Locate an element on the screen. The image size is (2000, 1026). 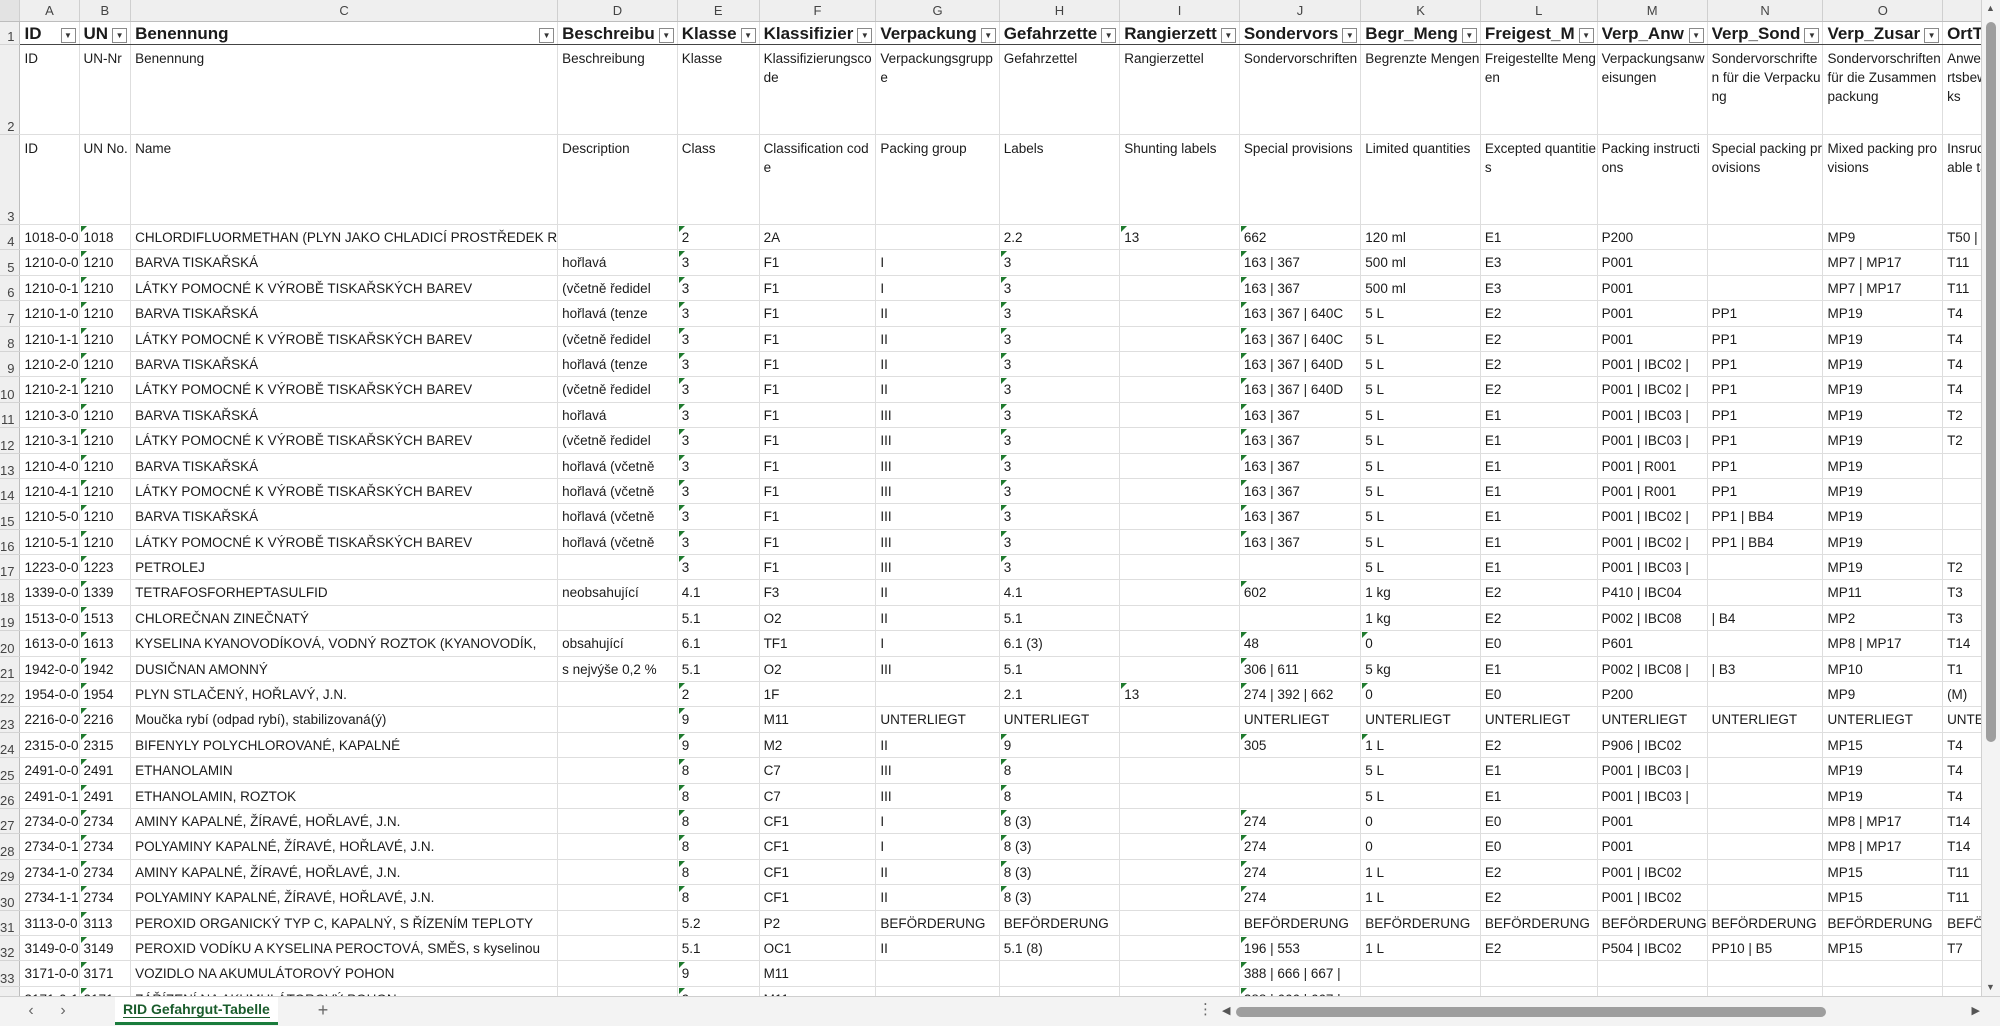
table-cell: 2734 is located at coordinates (105, 846).